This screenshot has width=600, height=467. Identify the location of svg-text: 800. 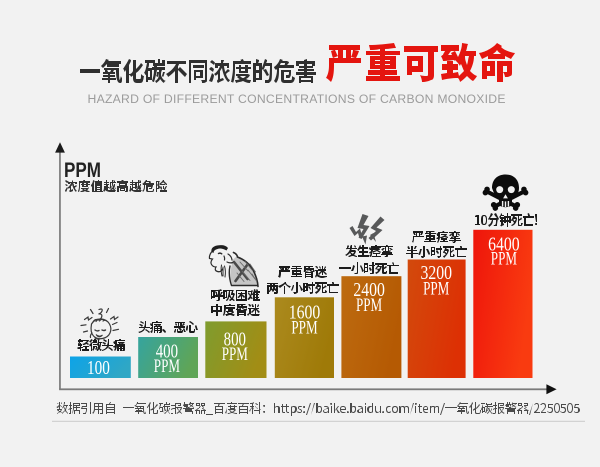
(235, 340).